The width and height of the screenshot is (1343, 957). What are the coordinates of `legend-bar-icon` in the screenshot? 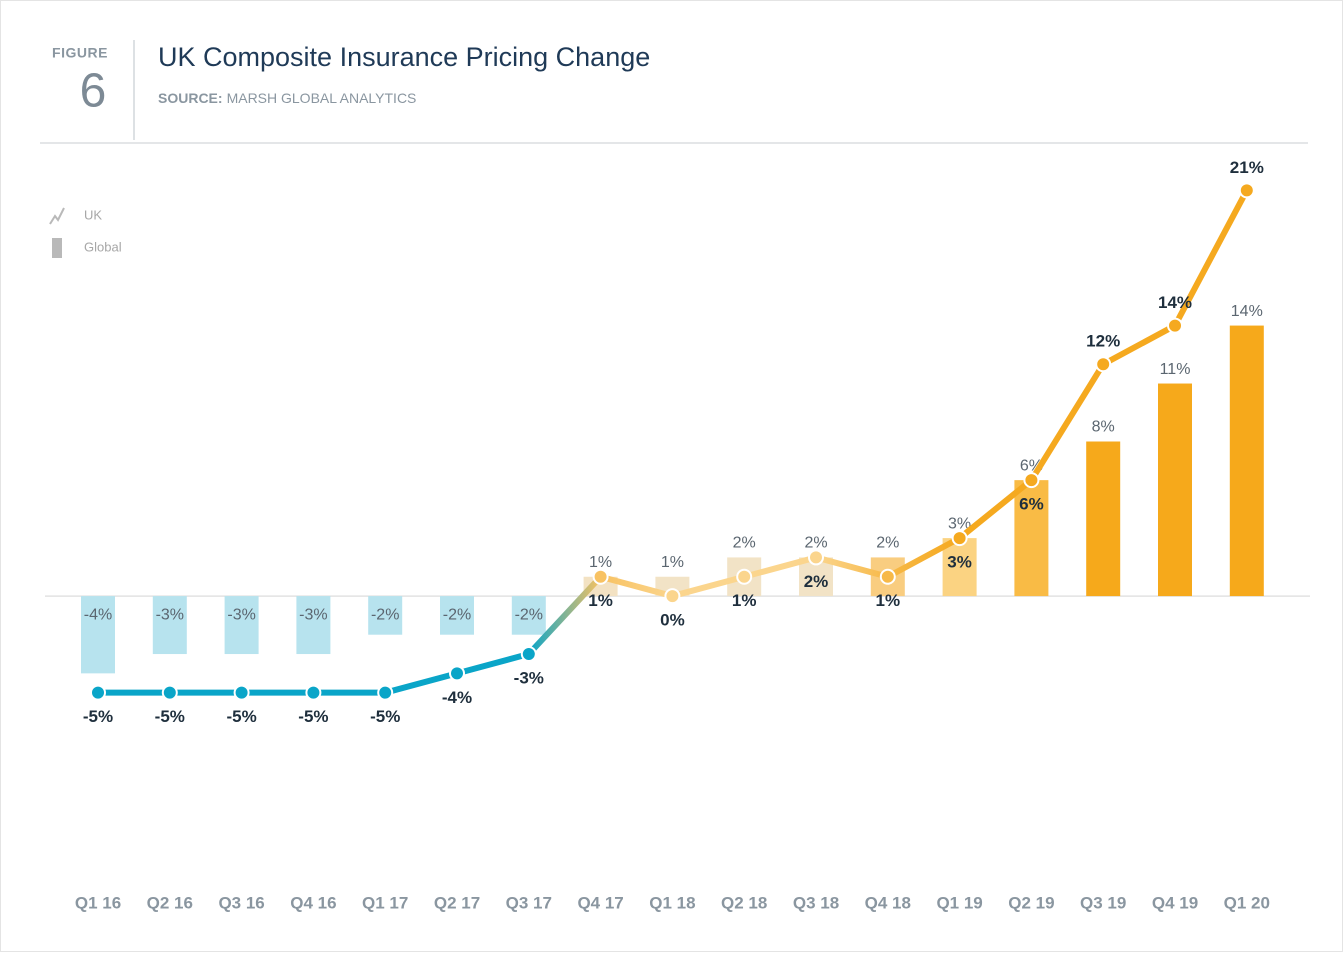 It's located at (57, 248).